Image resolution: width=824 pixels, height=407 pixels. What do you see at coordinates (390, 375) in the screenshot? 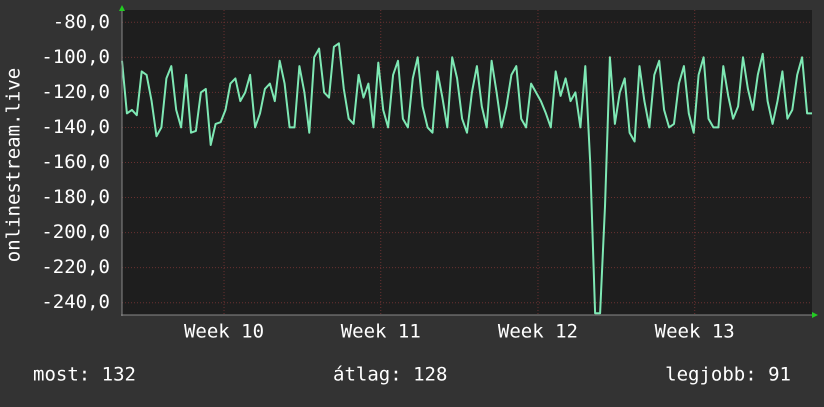
I see `footer-average: átlag: 128` at bounding box center [390, 375].